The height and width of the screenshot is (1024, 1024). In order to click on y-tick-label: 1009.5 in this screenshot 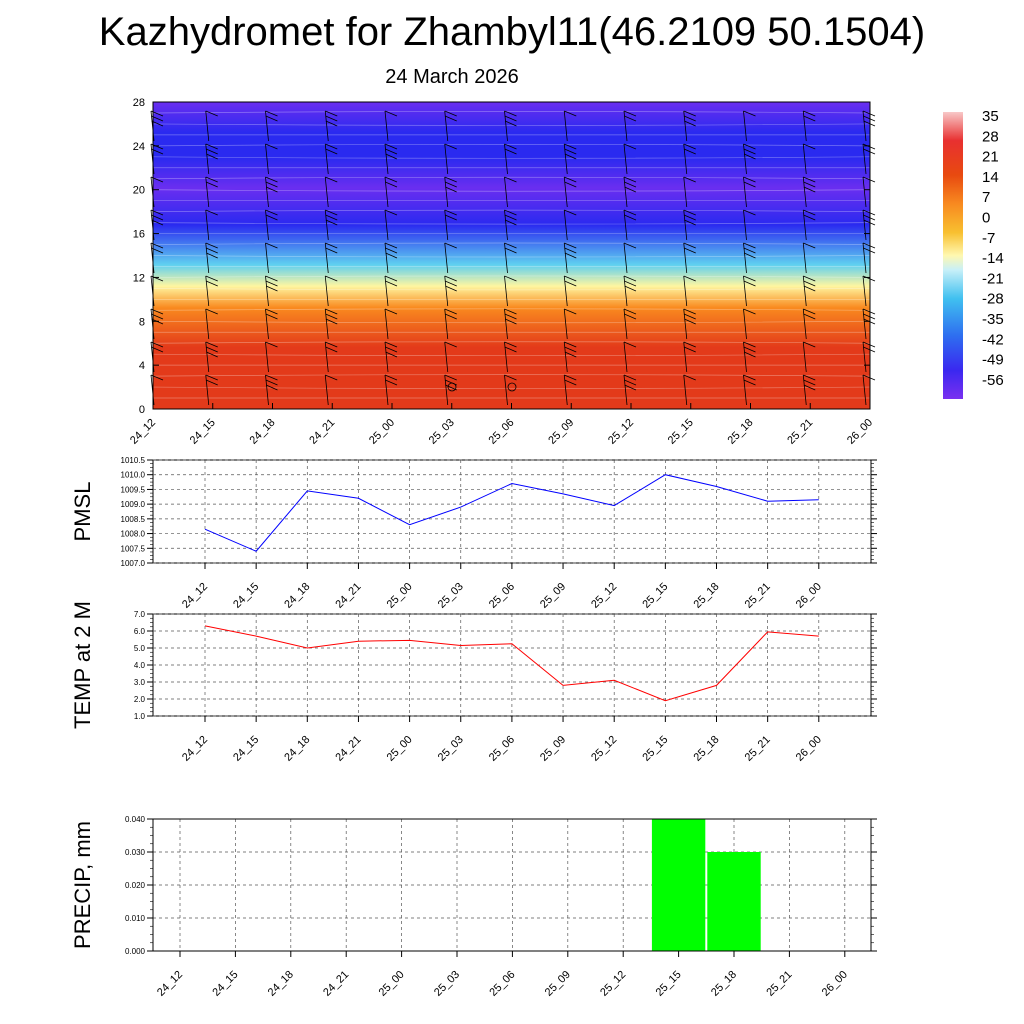, I will do `click(133, 489)`.